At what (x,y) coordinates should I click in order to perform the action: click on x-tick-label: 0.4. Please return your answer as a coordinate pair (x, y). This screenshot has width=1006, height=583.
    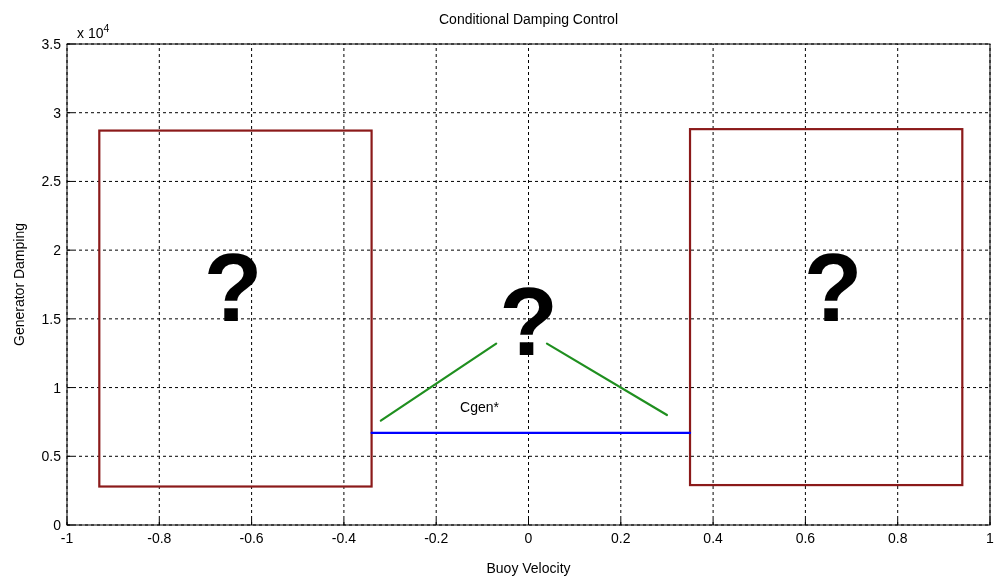
    Looking at the image, I should click on (713, 538).